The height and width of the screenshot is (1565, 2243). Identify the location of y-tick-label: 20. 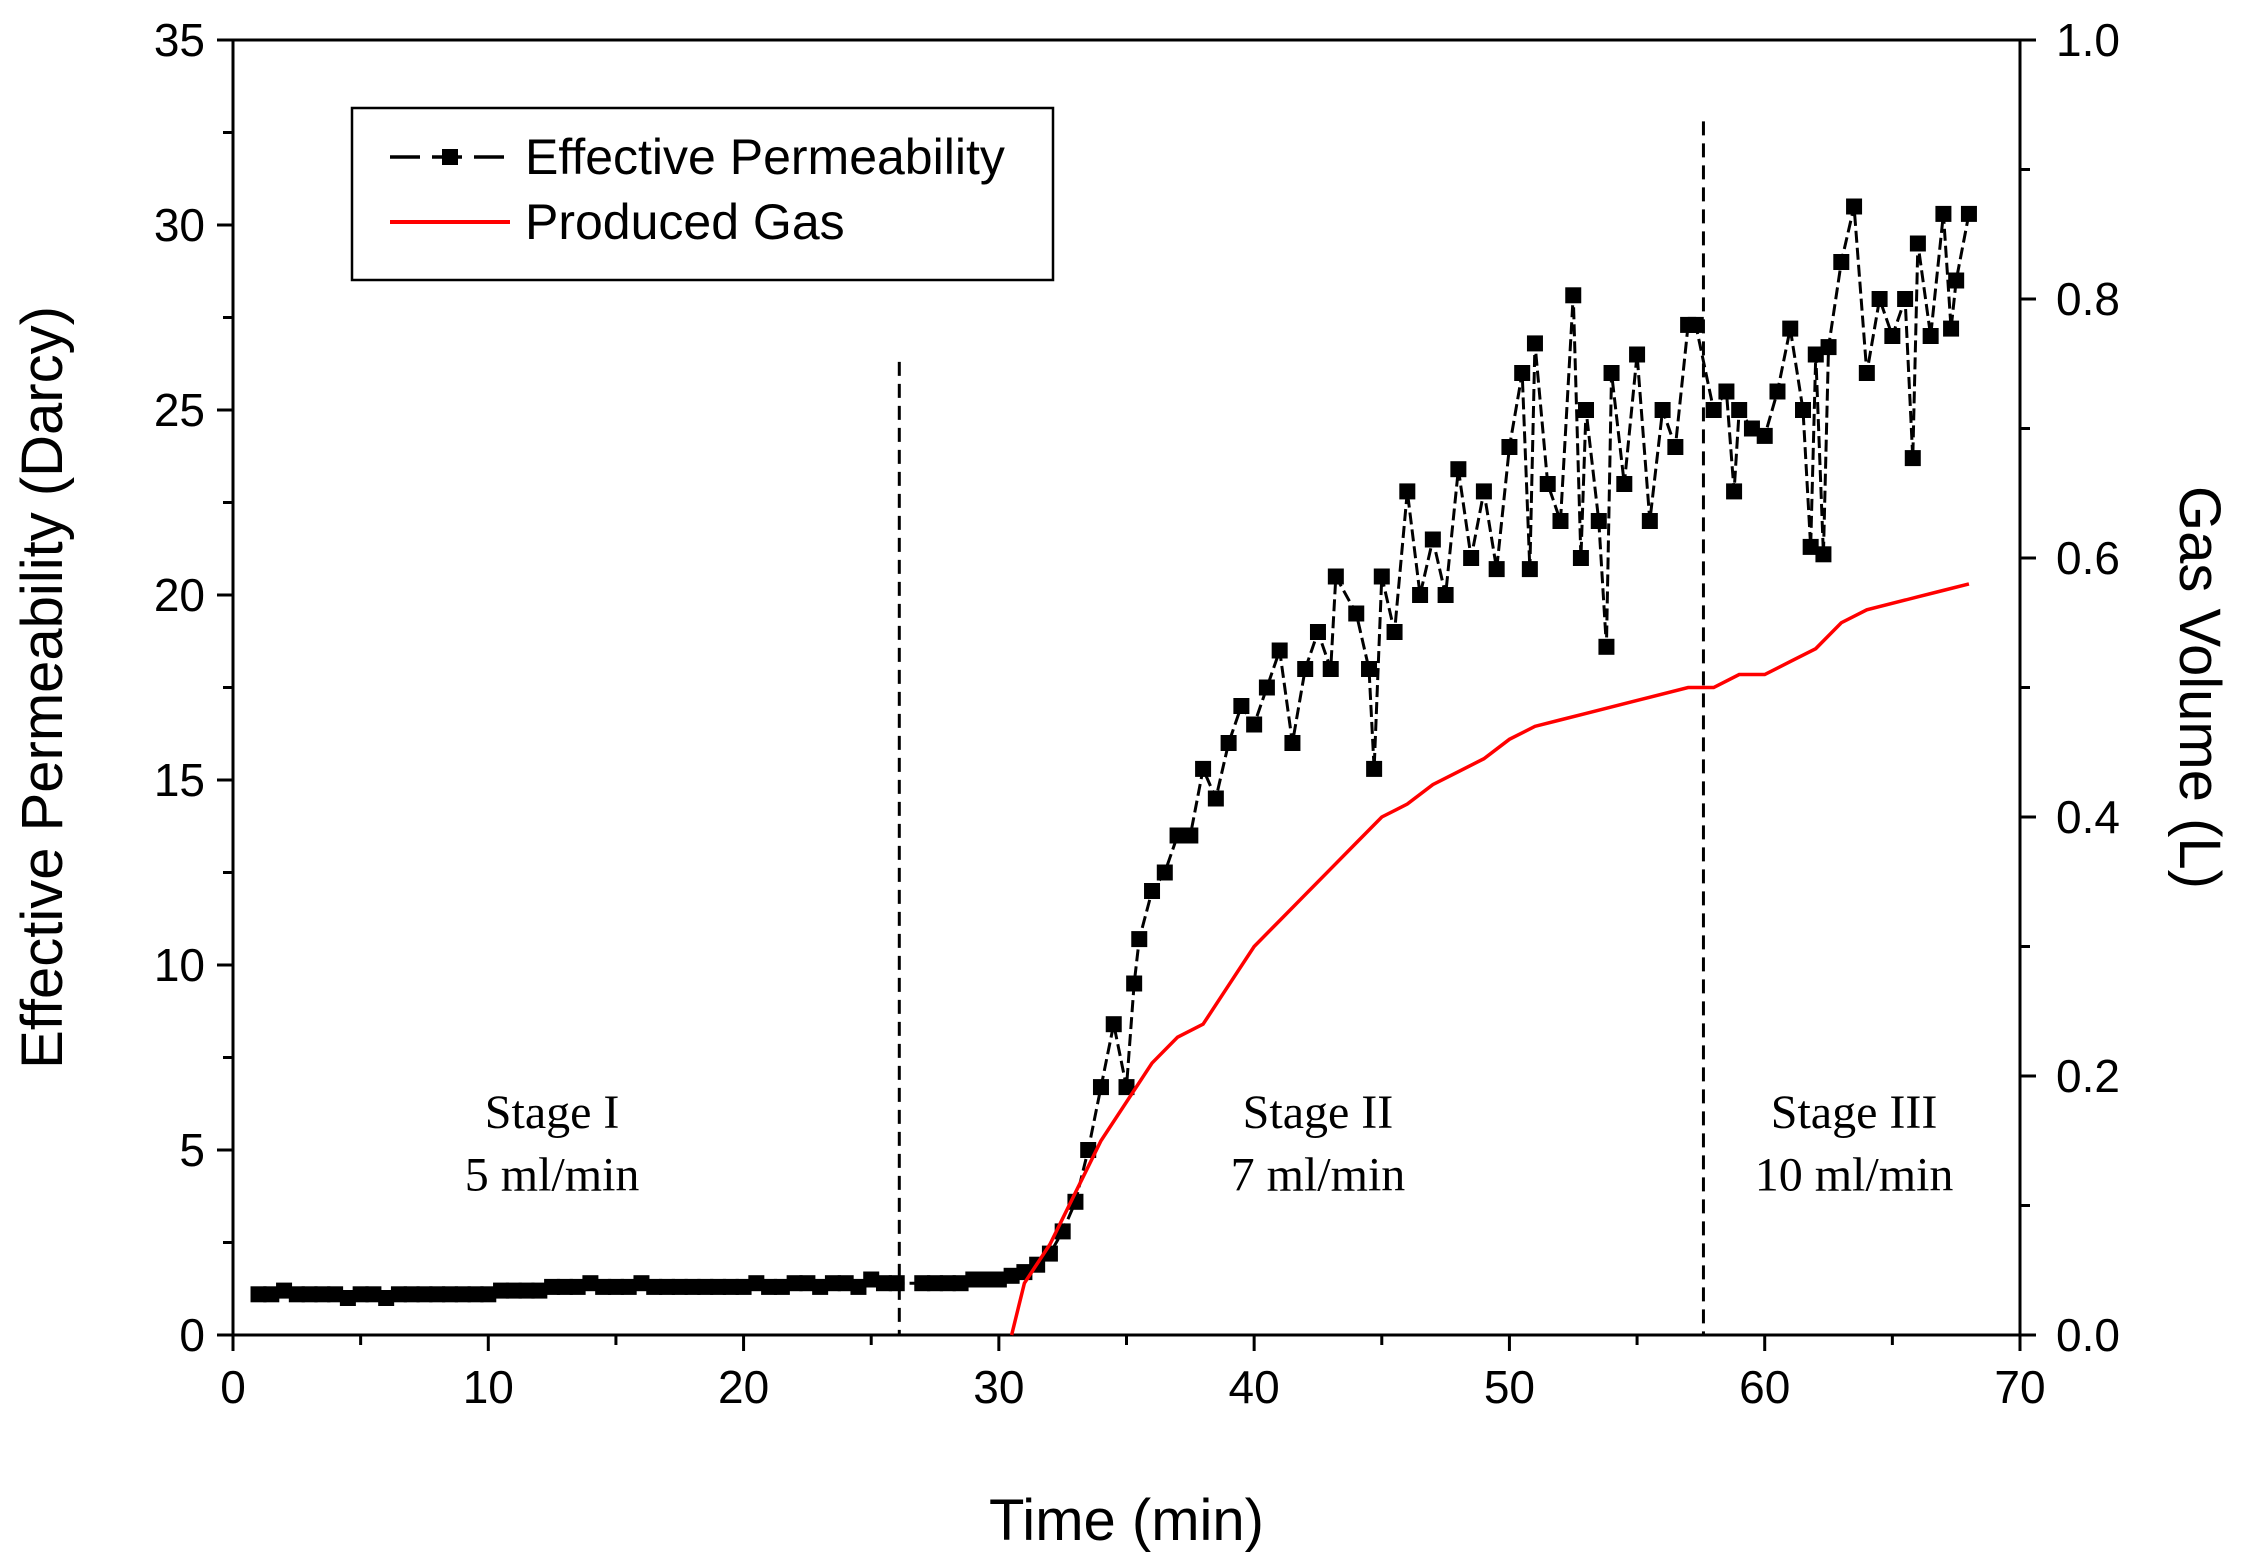
(179, 595).